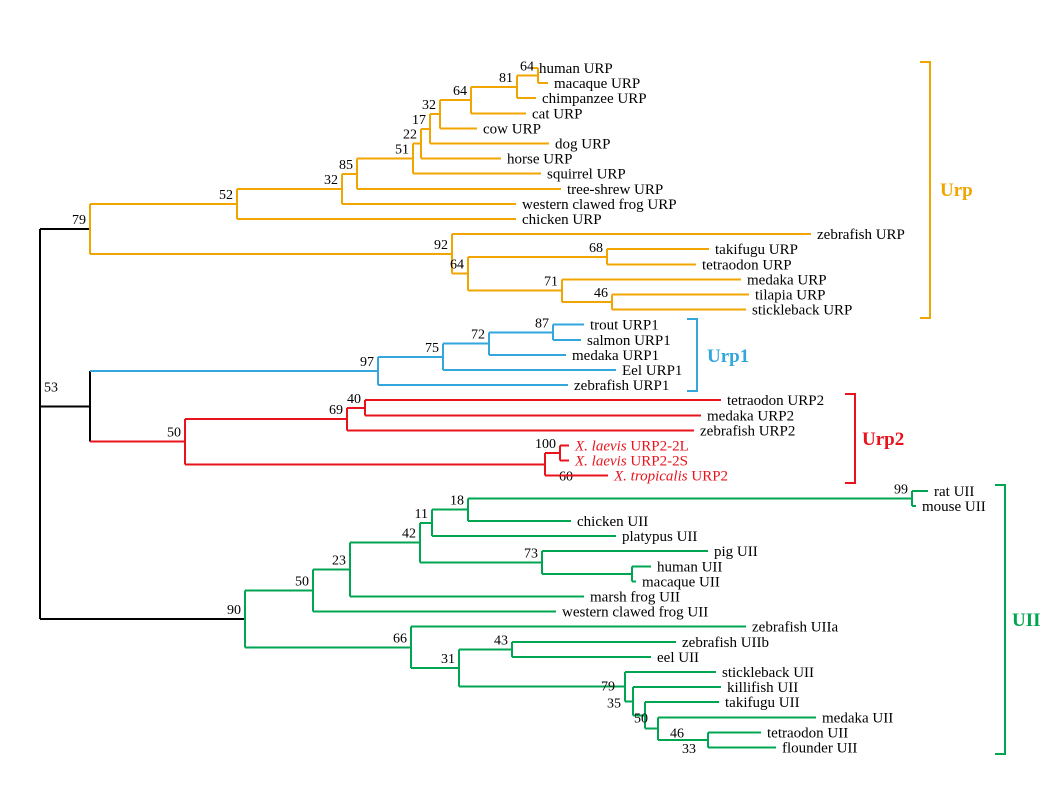  Describe the element at coordinates (790, 296) in the screenshot. I see `taxon-label: tilapia URP` at that location.